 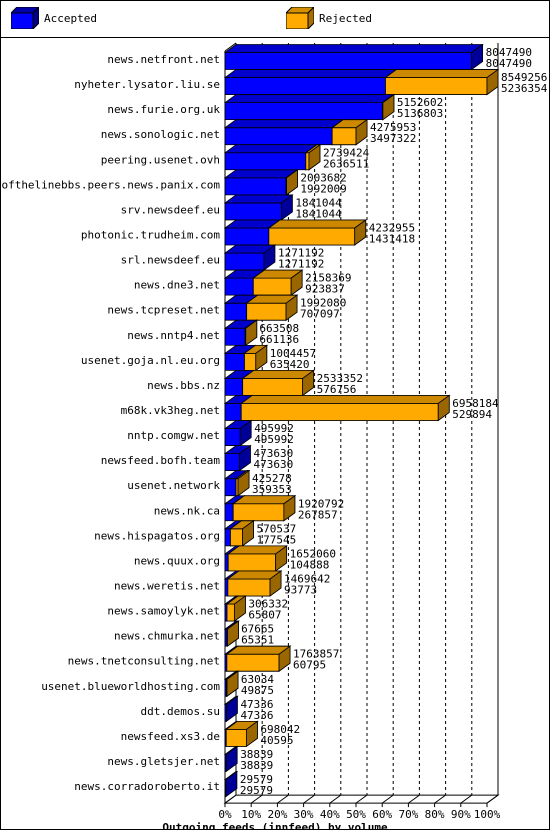 I want to click on category-label: endofthelinebbs.peers.news.panix.com, so click(x=110, y=184).